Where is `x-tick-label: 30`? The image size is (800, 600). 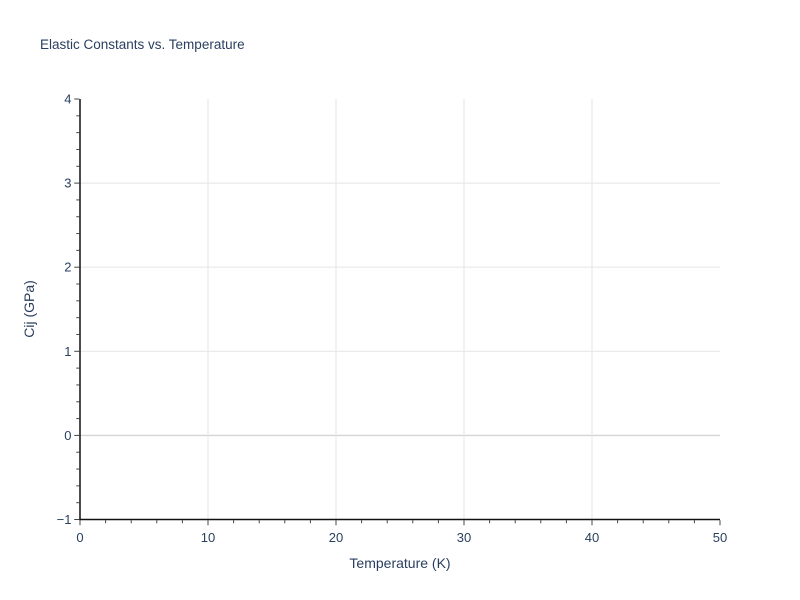 x-tick-label: 30 is located at coordinates (464, 537).